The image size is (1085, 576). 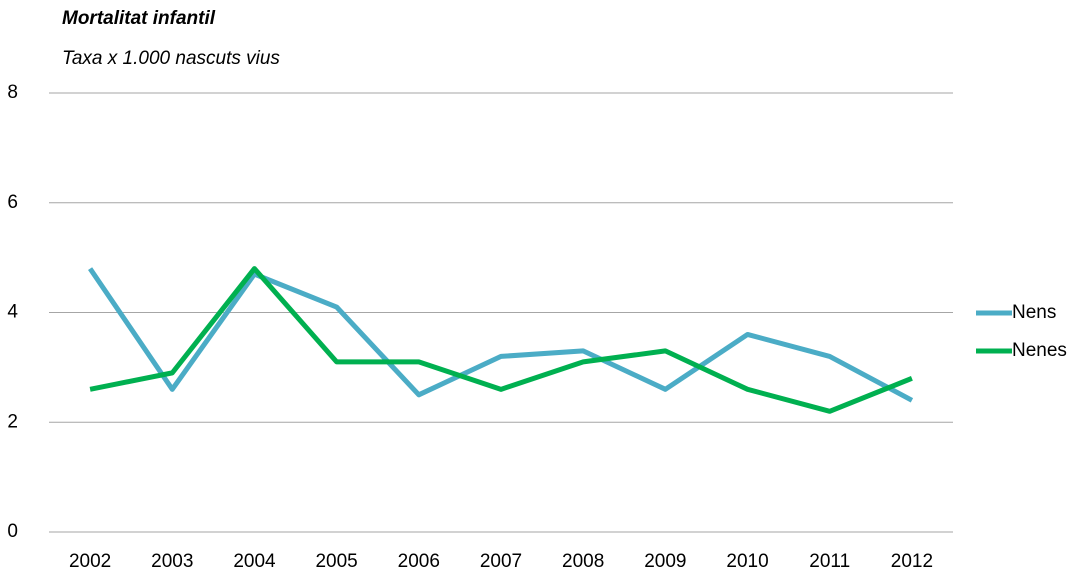 I want to click on x-tick-label: 2012, so click(x=912, y=561).